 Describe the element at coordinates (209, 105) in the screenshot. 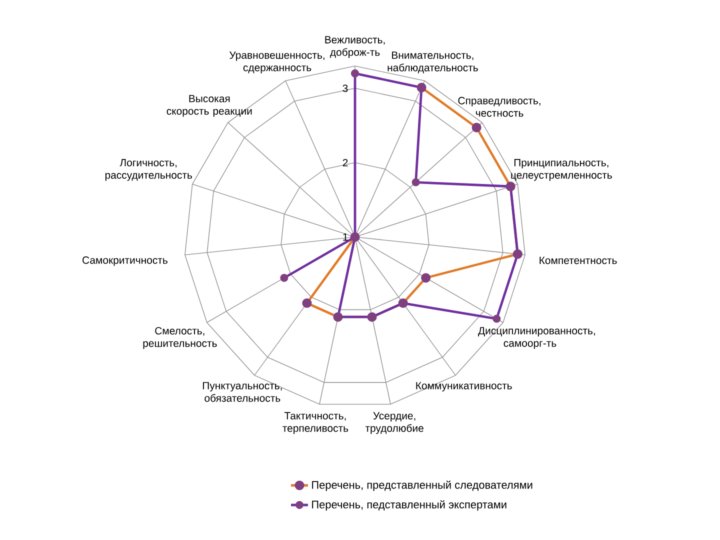

I see `spoke-label: Высокая скорость реакции` at that location.